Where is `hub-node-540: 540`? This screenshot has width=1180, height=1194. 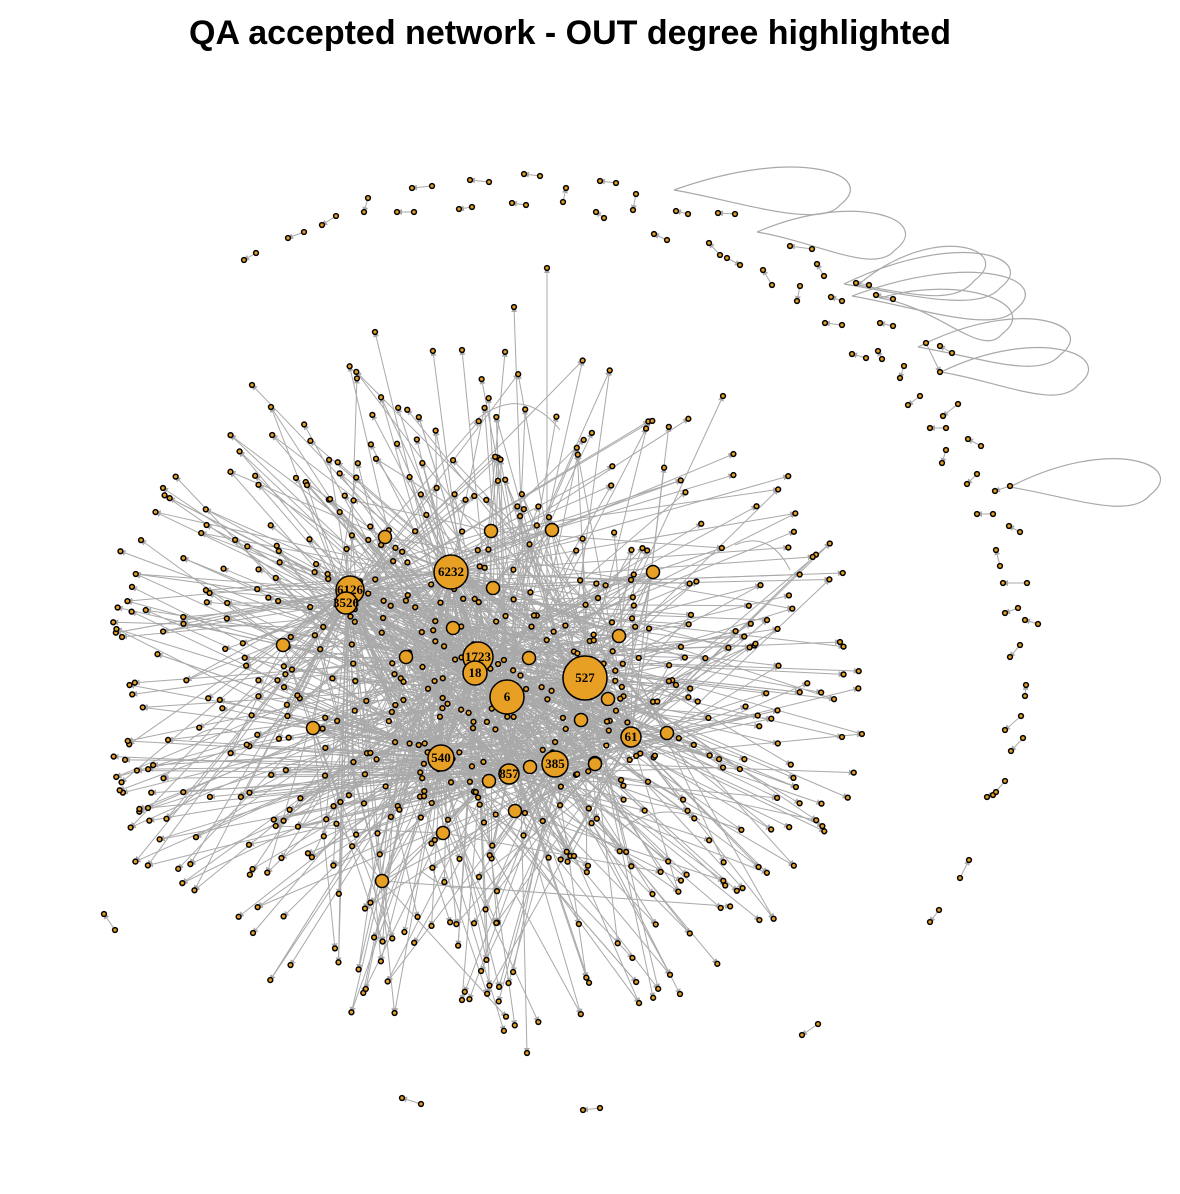
hub-node-540: 540 is located at coordinates (441, 758).